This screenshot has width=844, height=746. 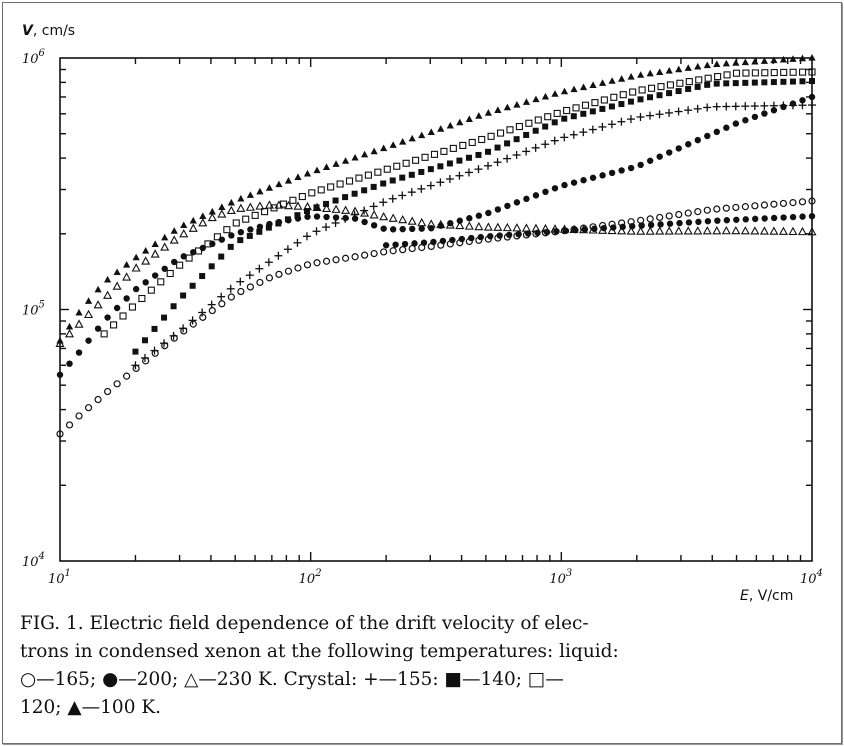 What do you see at coordinates (28, 31) in the screenshot?
I see `y-axis-variable: V` at bounding box center [28, 31].